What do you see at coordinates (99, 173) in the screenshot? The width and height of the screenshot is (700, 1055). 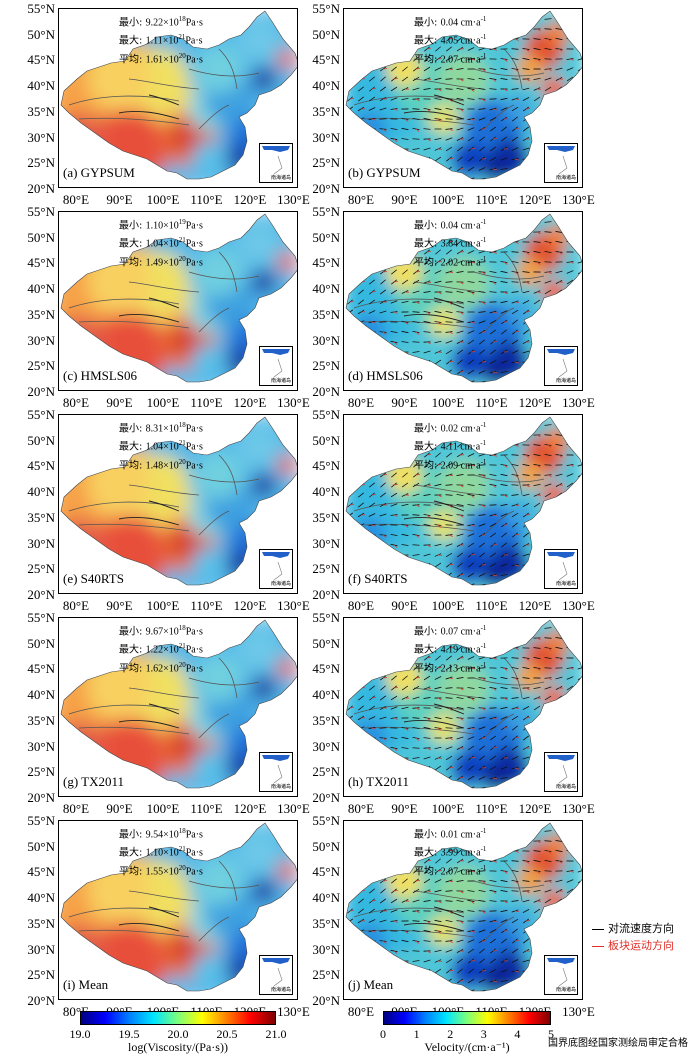 I see `panel-label: (a) GYPSUM` at bounding box center [99, 173].